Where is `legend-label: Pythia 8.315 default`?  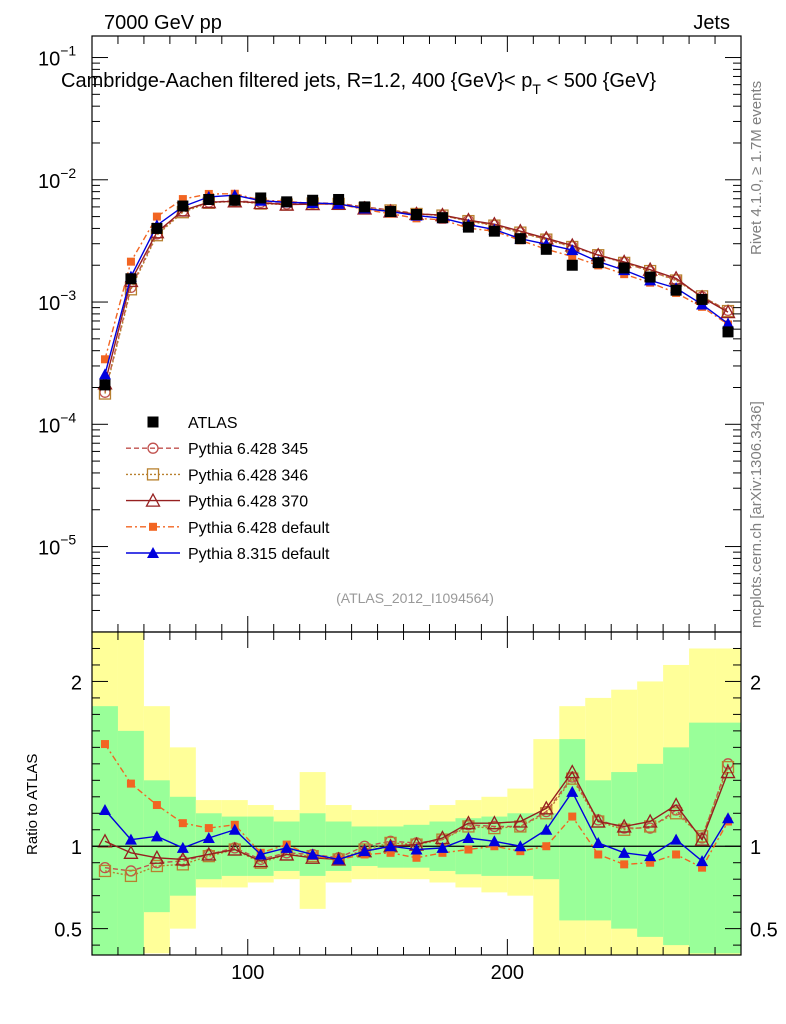
legend-label: Pythia 8.315 default is located at coordinates (259, 554).